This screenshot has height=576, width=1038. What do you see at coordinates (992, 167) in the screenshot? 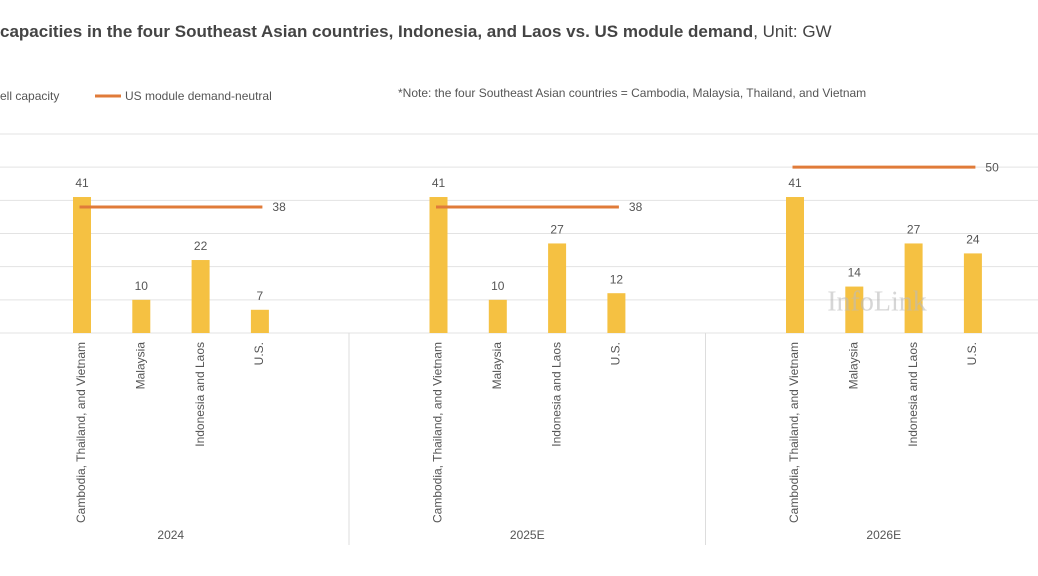
I see `demand-label: 50` at bounding box center [992, 167].